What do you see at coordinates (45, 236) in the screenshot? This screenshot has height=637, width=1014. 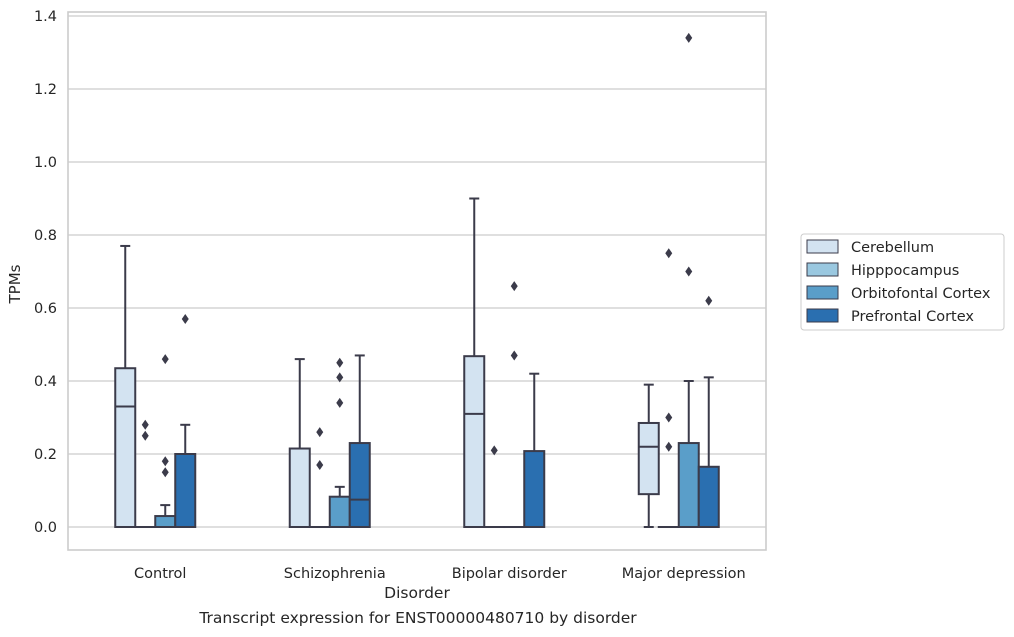 I see `y-tick-label: 0.8` at bounding box center [45, 236].